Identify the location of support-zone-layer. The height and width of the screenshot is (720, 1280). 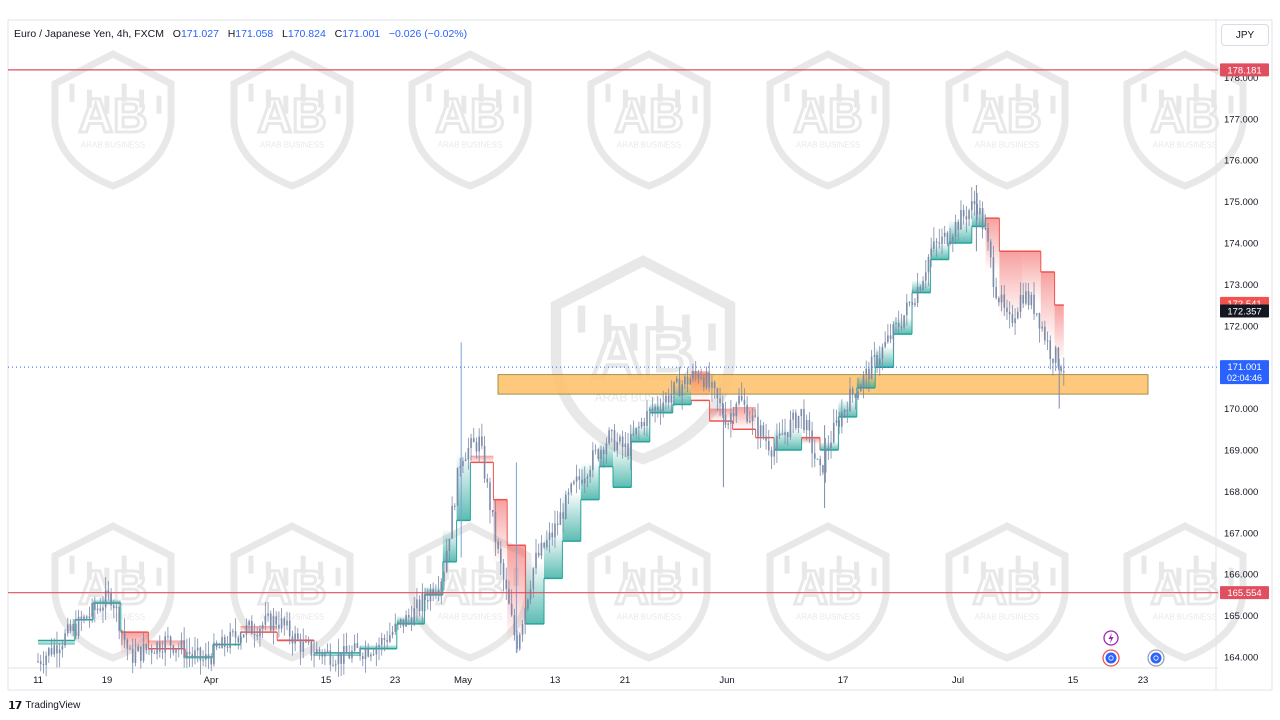
(823, 384).